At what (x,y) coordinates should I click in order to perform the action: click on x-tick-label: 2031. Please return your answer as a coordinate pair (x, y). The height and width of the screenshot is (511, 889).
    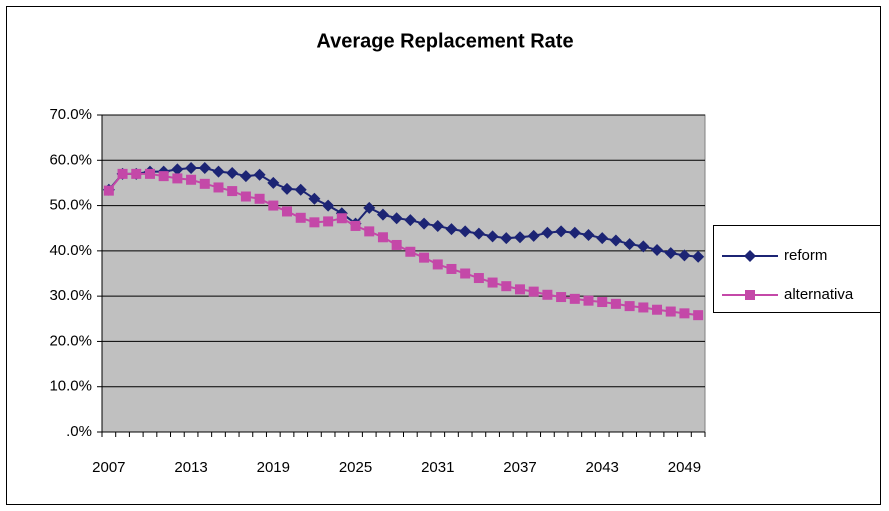
    Looking at the image, I should click on (437, 467).